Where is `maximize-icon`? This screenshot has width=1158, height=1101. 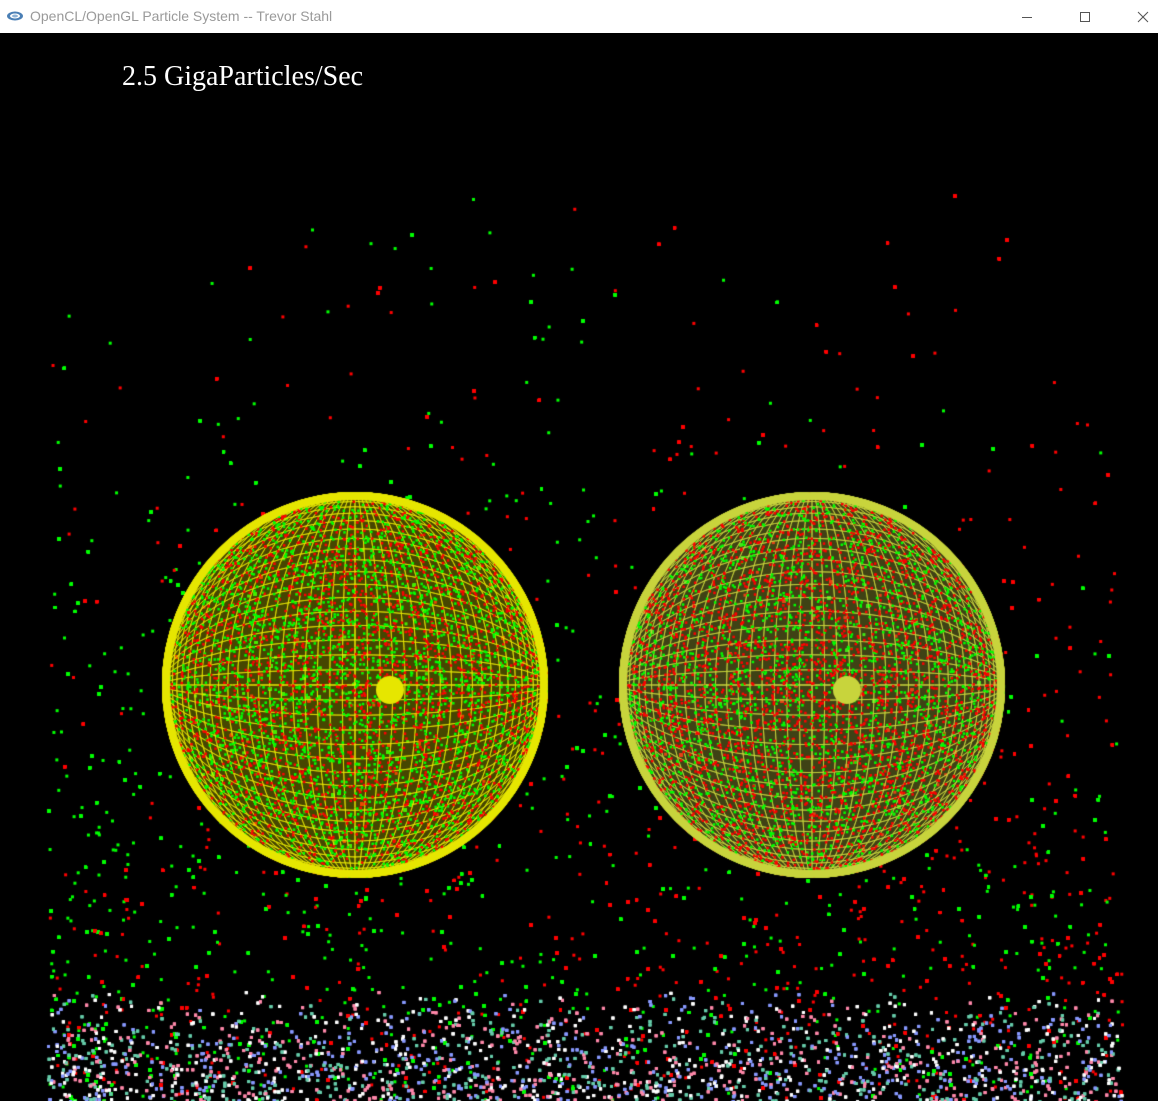 maximize-icon is located at coordinates (1085, 16).